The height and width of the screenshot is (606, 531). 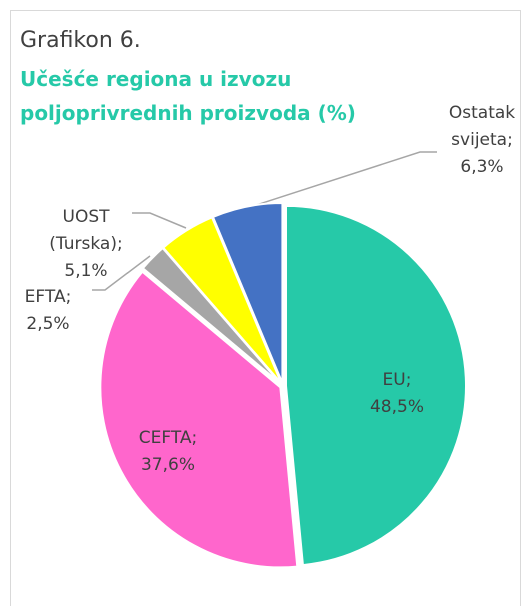 I want to click on value-label: 2,5%, so click(x=47, y=324).